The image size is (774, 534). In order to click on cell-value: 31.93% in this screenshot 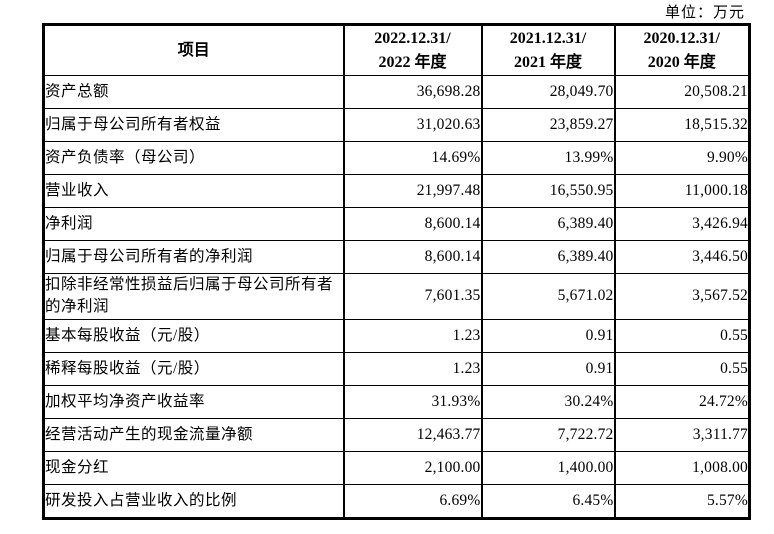, I will do `click(412, 401)`.